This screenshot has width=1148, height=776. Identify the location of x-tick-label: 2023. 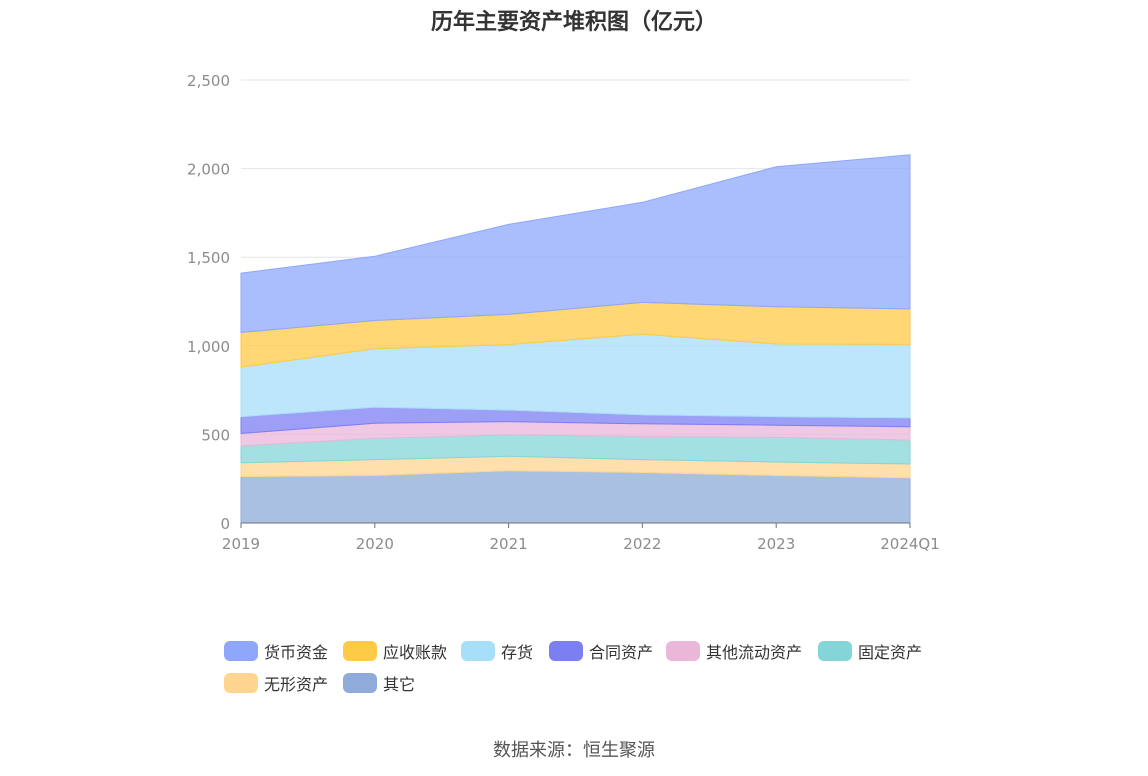
(776, 544).